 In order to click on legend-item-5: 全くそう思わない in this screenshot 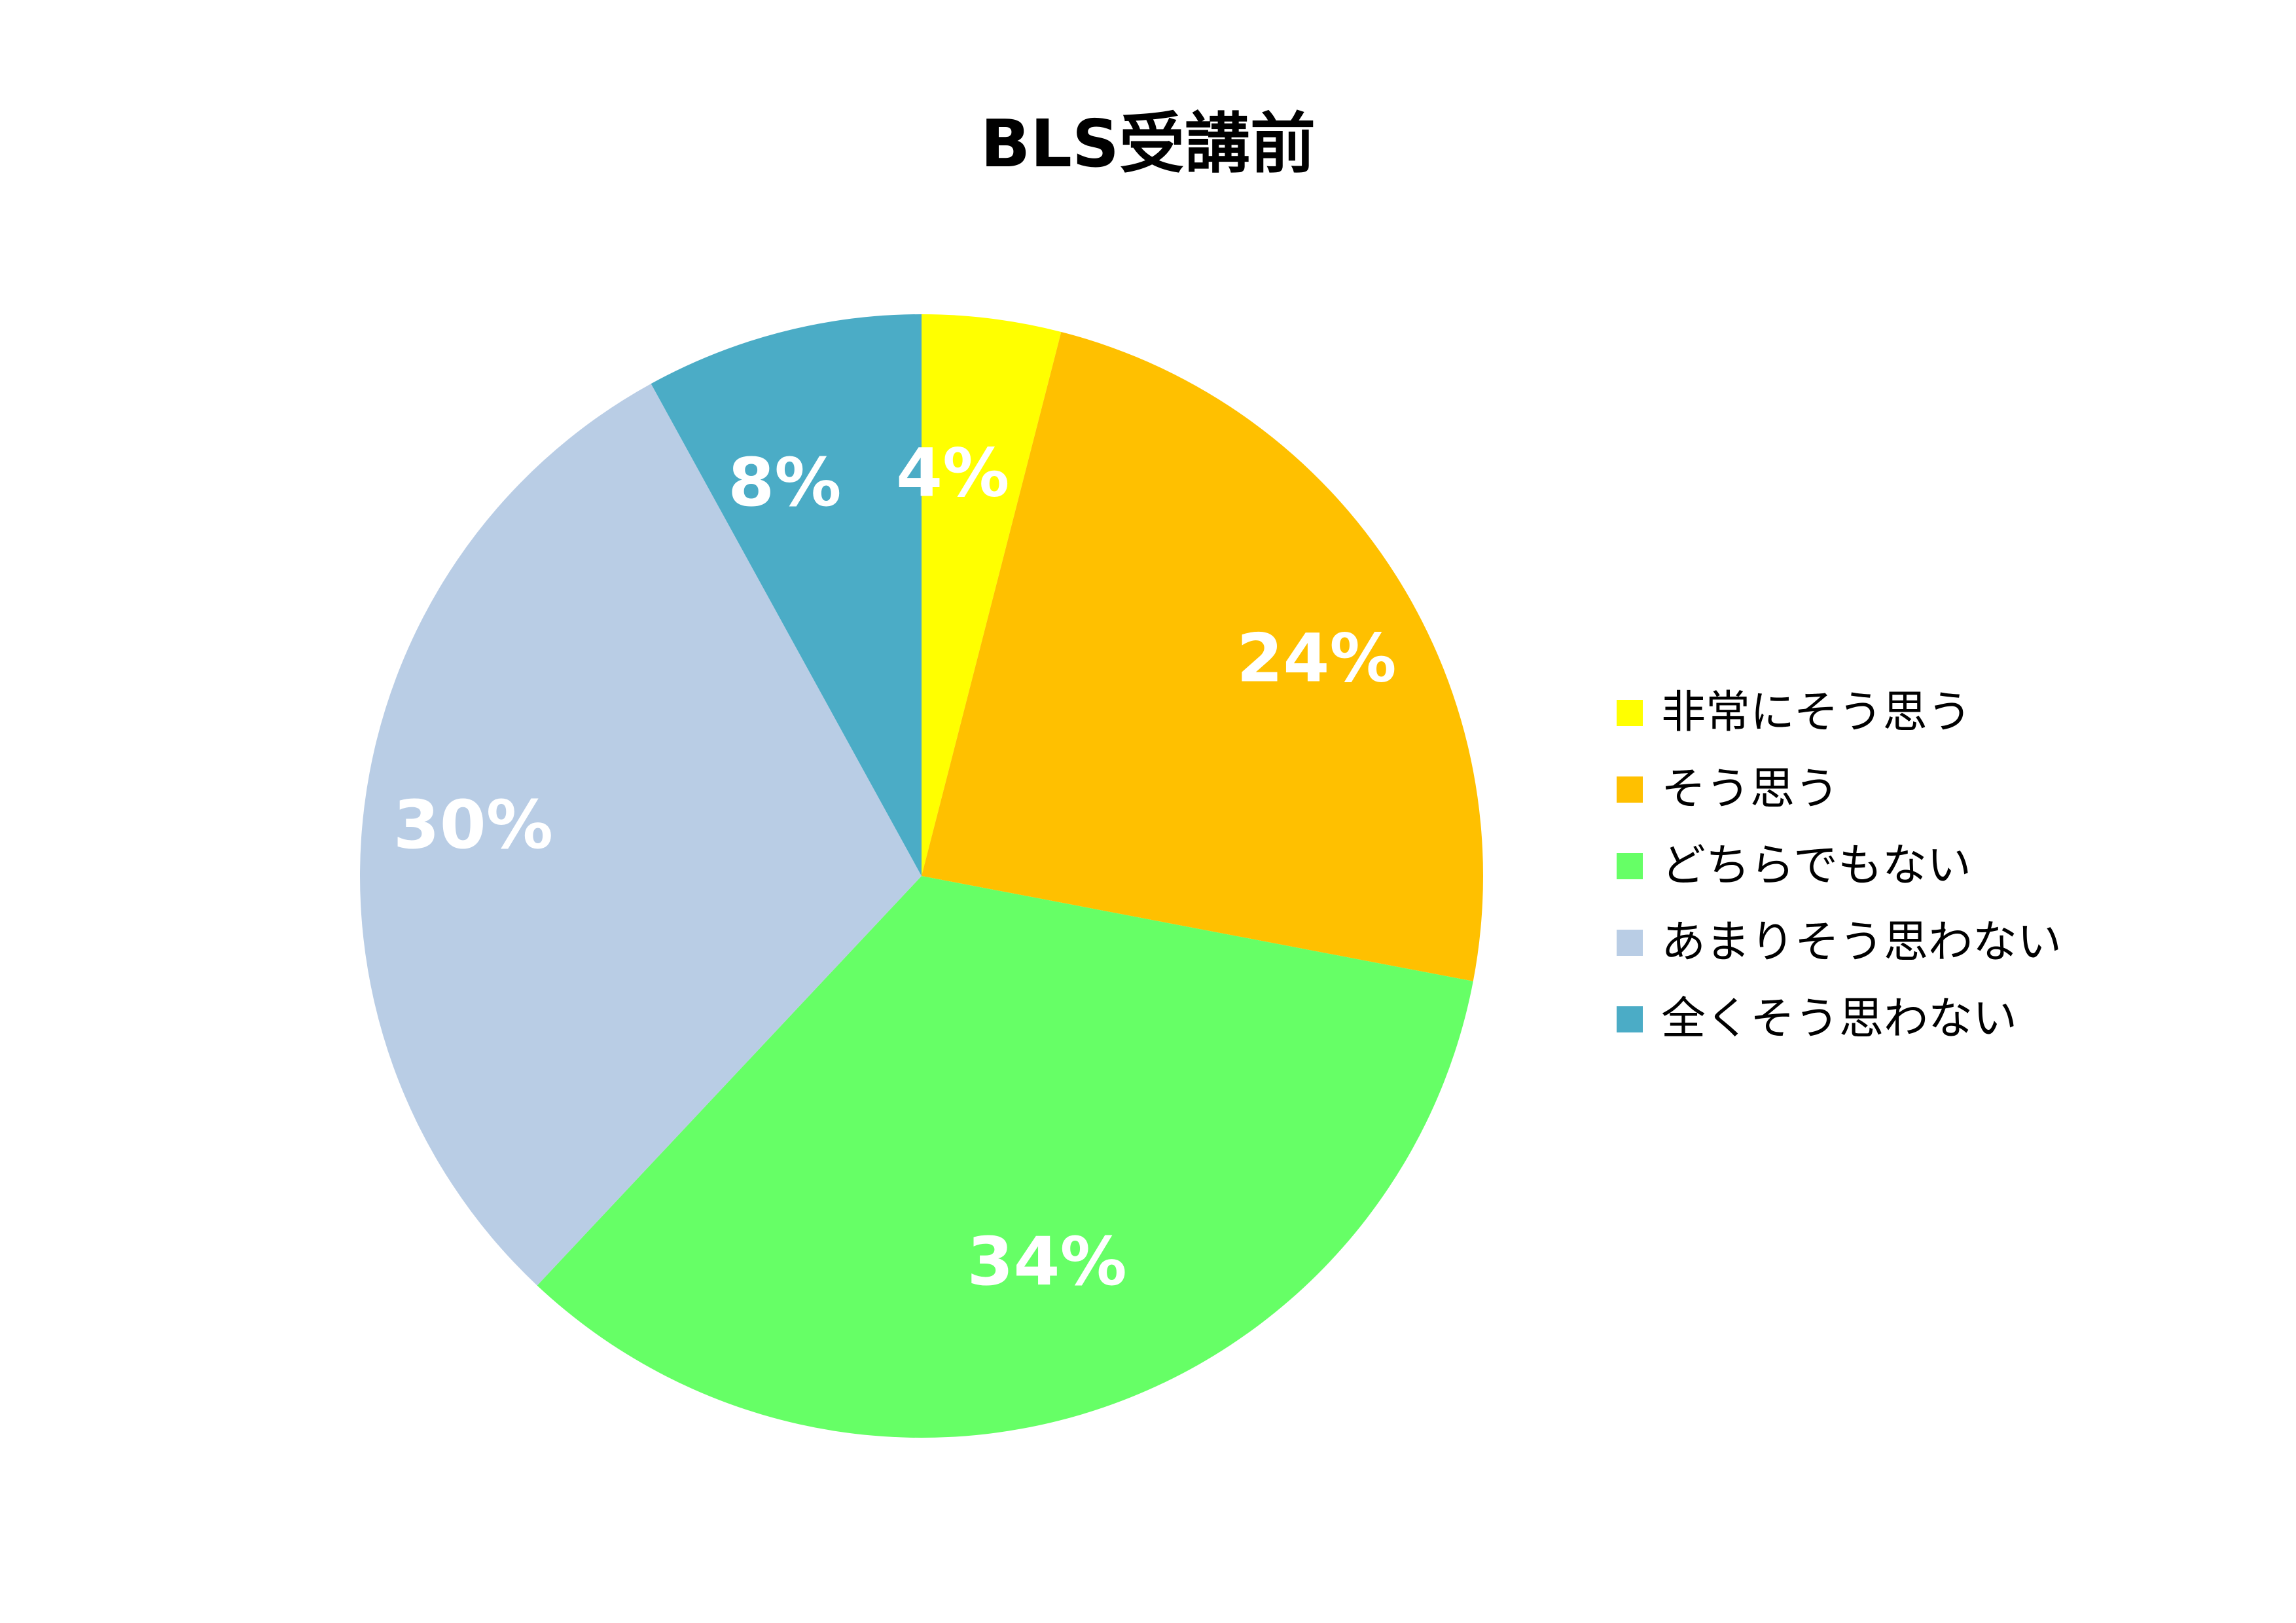, I will do `click(1839, 1019)`.